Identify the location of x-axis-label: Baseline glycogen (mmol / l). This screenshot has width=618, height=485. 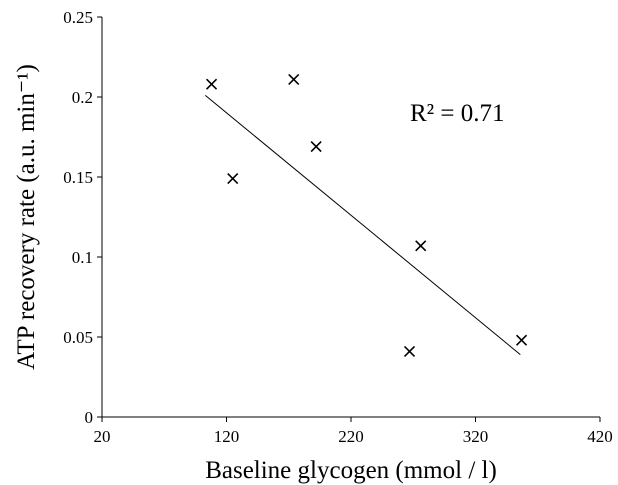
(351, 470).